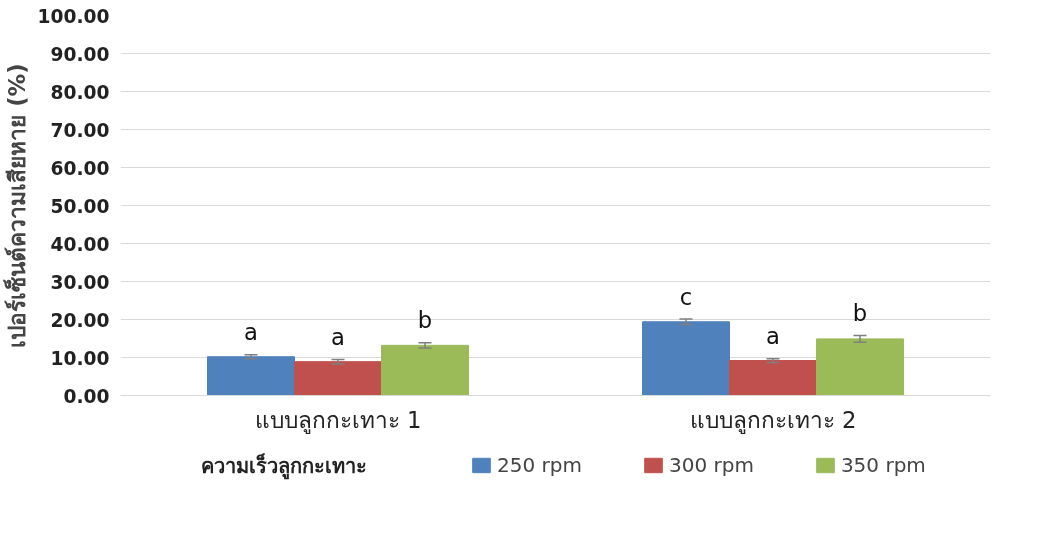 The height and width of the screenshot is (540, 1040). I want to click on x-tick-label: แบบลูกกะเทาะ 2, so click(773, 420).